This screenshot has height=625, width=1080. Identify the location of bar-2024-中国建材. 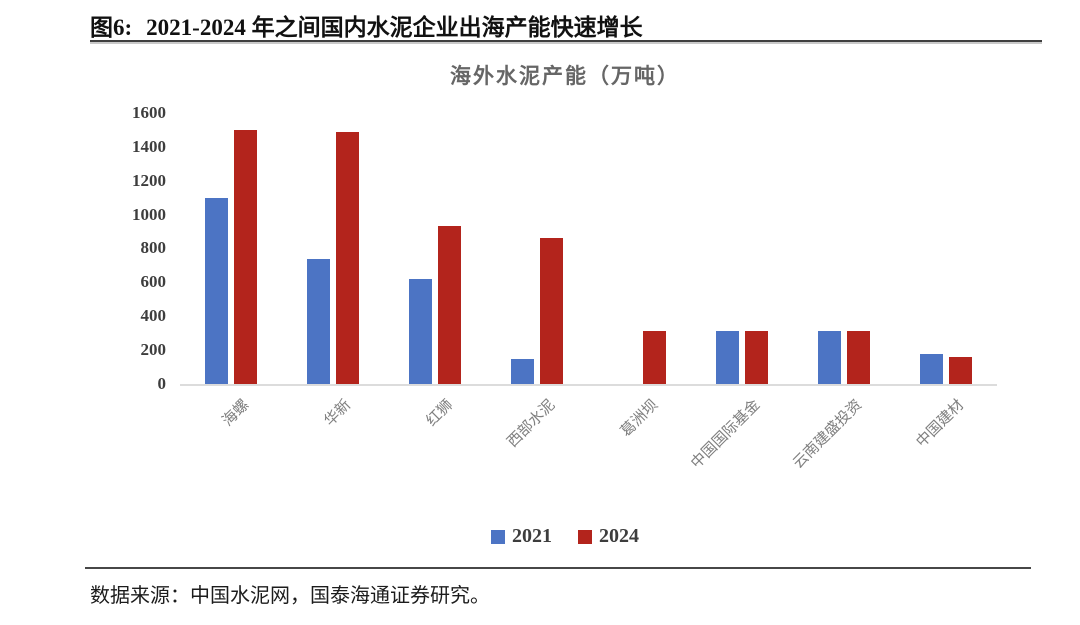
(960, 370).